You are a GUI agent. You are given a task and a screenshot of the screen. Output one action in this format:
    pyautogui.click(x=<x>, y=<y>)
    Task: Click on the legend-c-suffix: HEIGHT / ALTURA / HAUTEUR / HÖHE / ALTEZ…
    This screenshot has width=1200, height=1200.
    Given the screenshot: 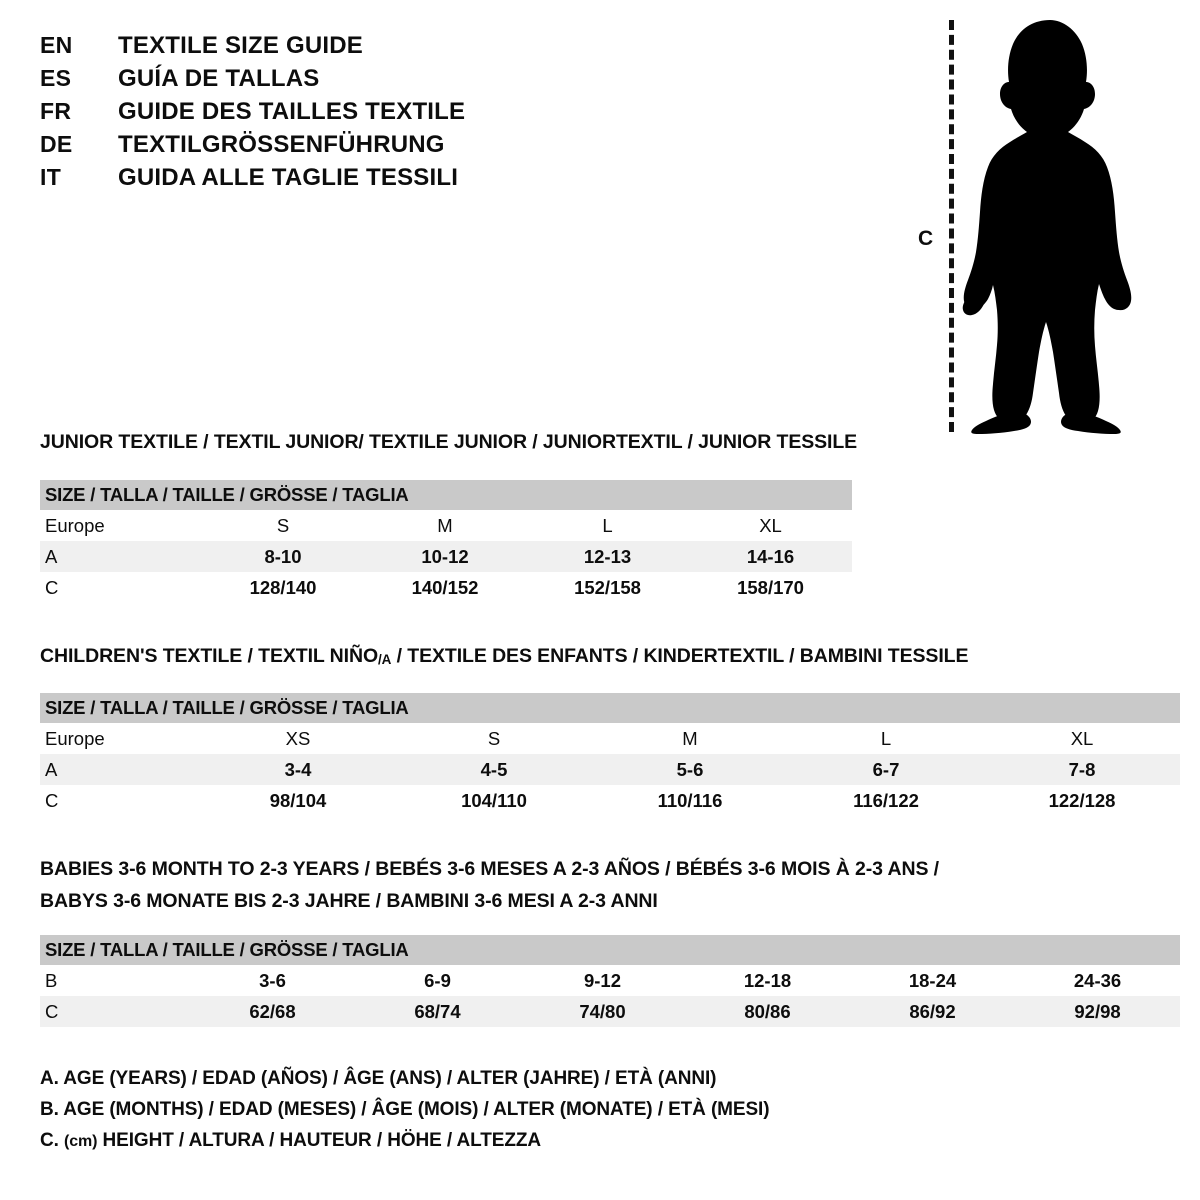 What is the action you would take?
    pyautogui.click(x=319, y=1140)
    